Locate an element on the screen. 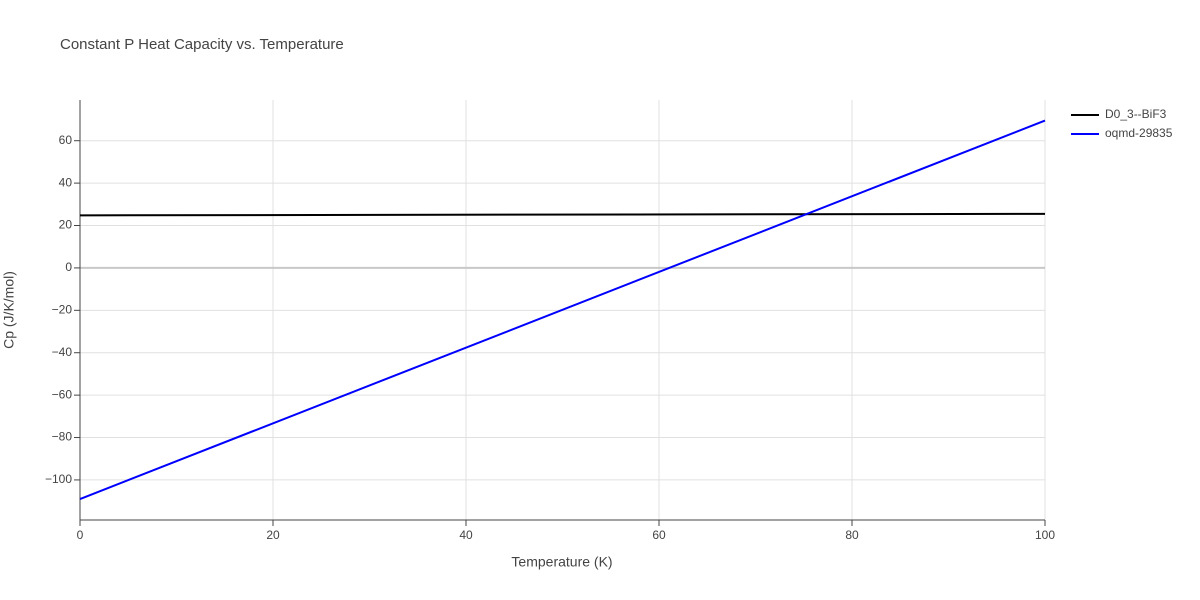 This screenshot has height=600, width=1200. y-tick-label: 0 is located at coordinates (68, 267).